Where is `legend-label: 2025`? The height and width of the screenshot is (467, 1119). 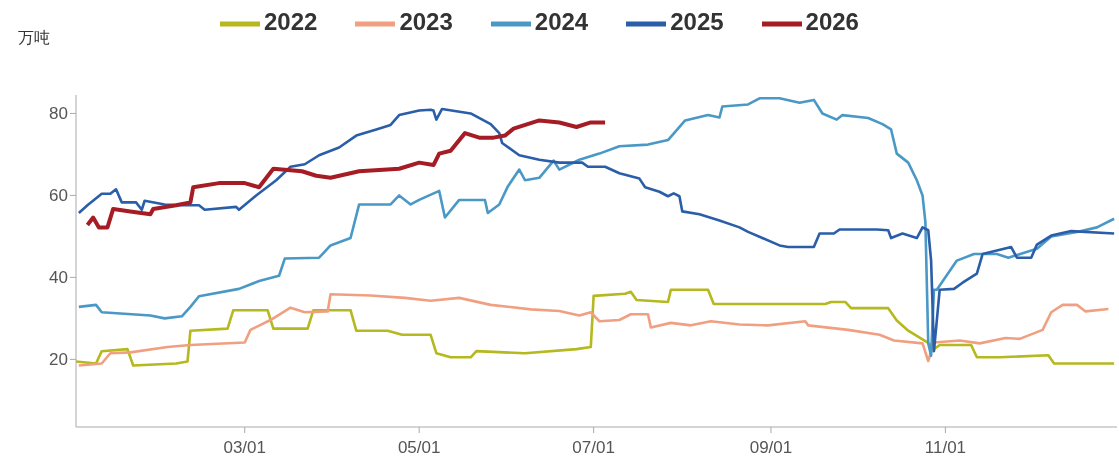 legend-label: 2025 is located at coordinates (697, 22).